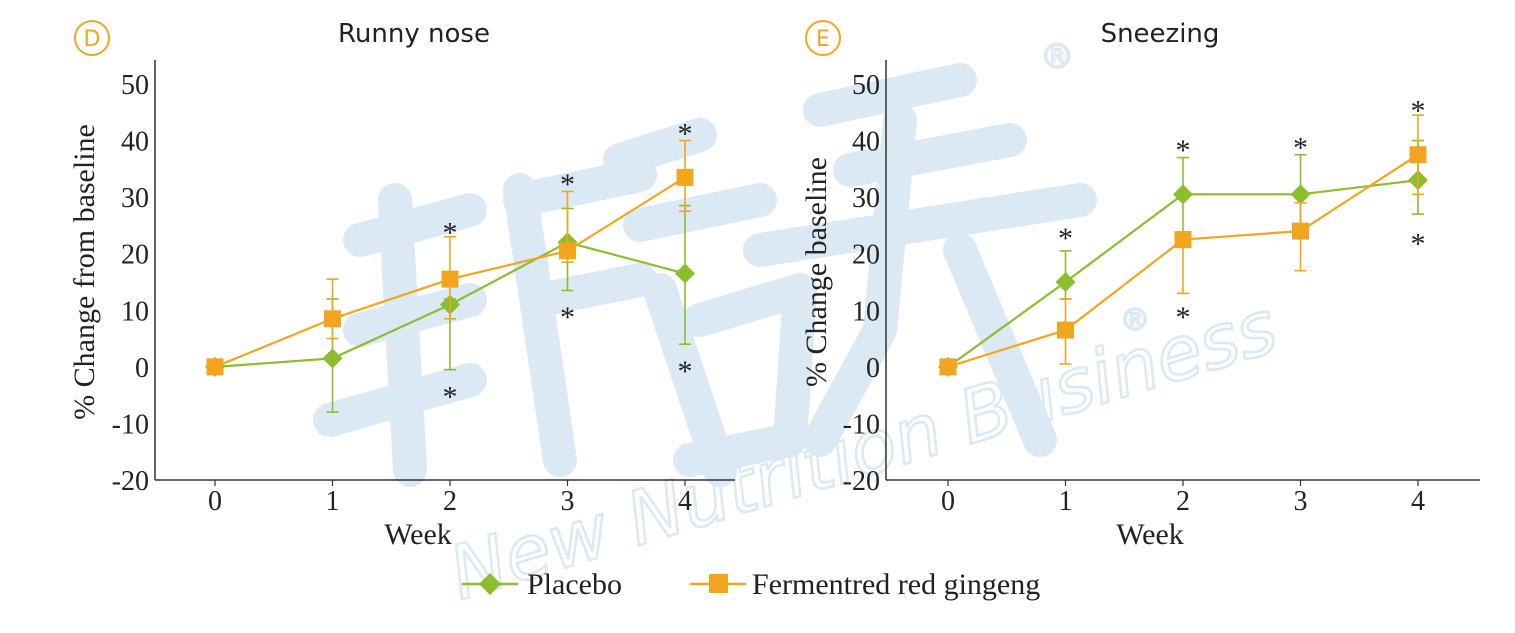 The height and width of the screenshot is (633, 1515). Describe the element at coordinates (490, 584) in the screenshot. I see `legend-marker-diamond` at that location.